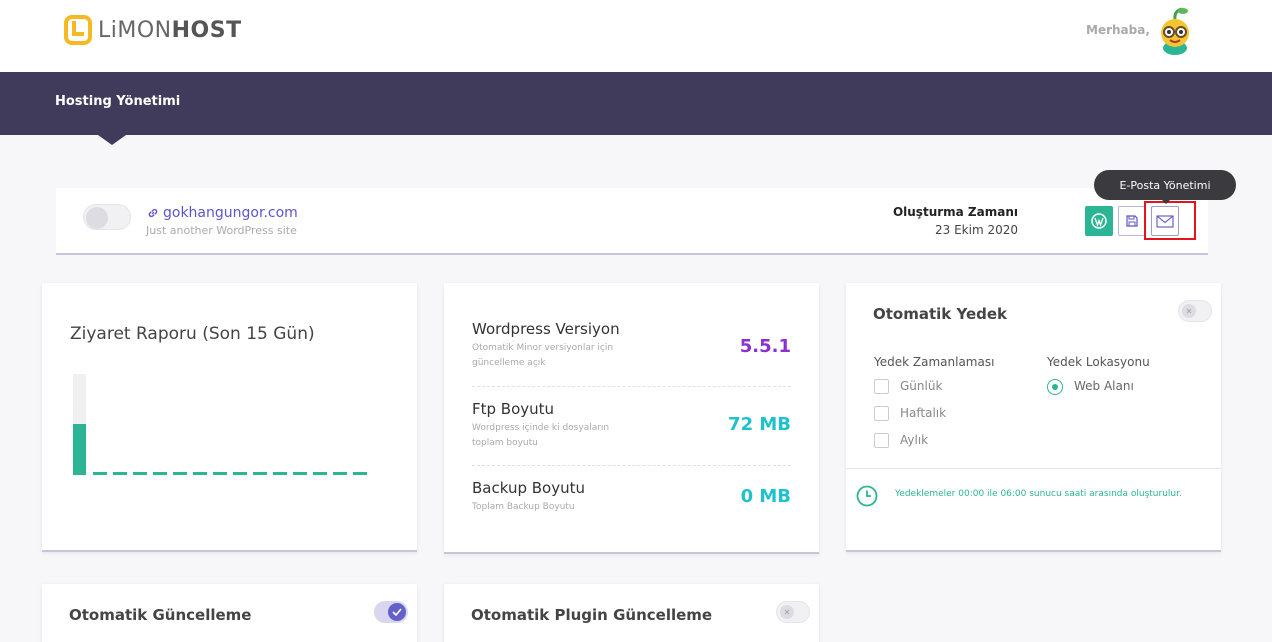 The height and width of the screenshot is (642, 1272). Describe the element at coordinates (759, 424) in the screenshot. I see `row-value: 72 MB` at that location.